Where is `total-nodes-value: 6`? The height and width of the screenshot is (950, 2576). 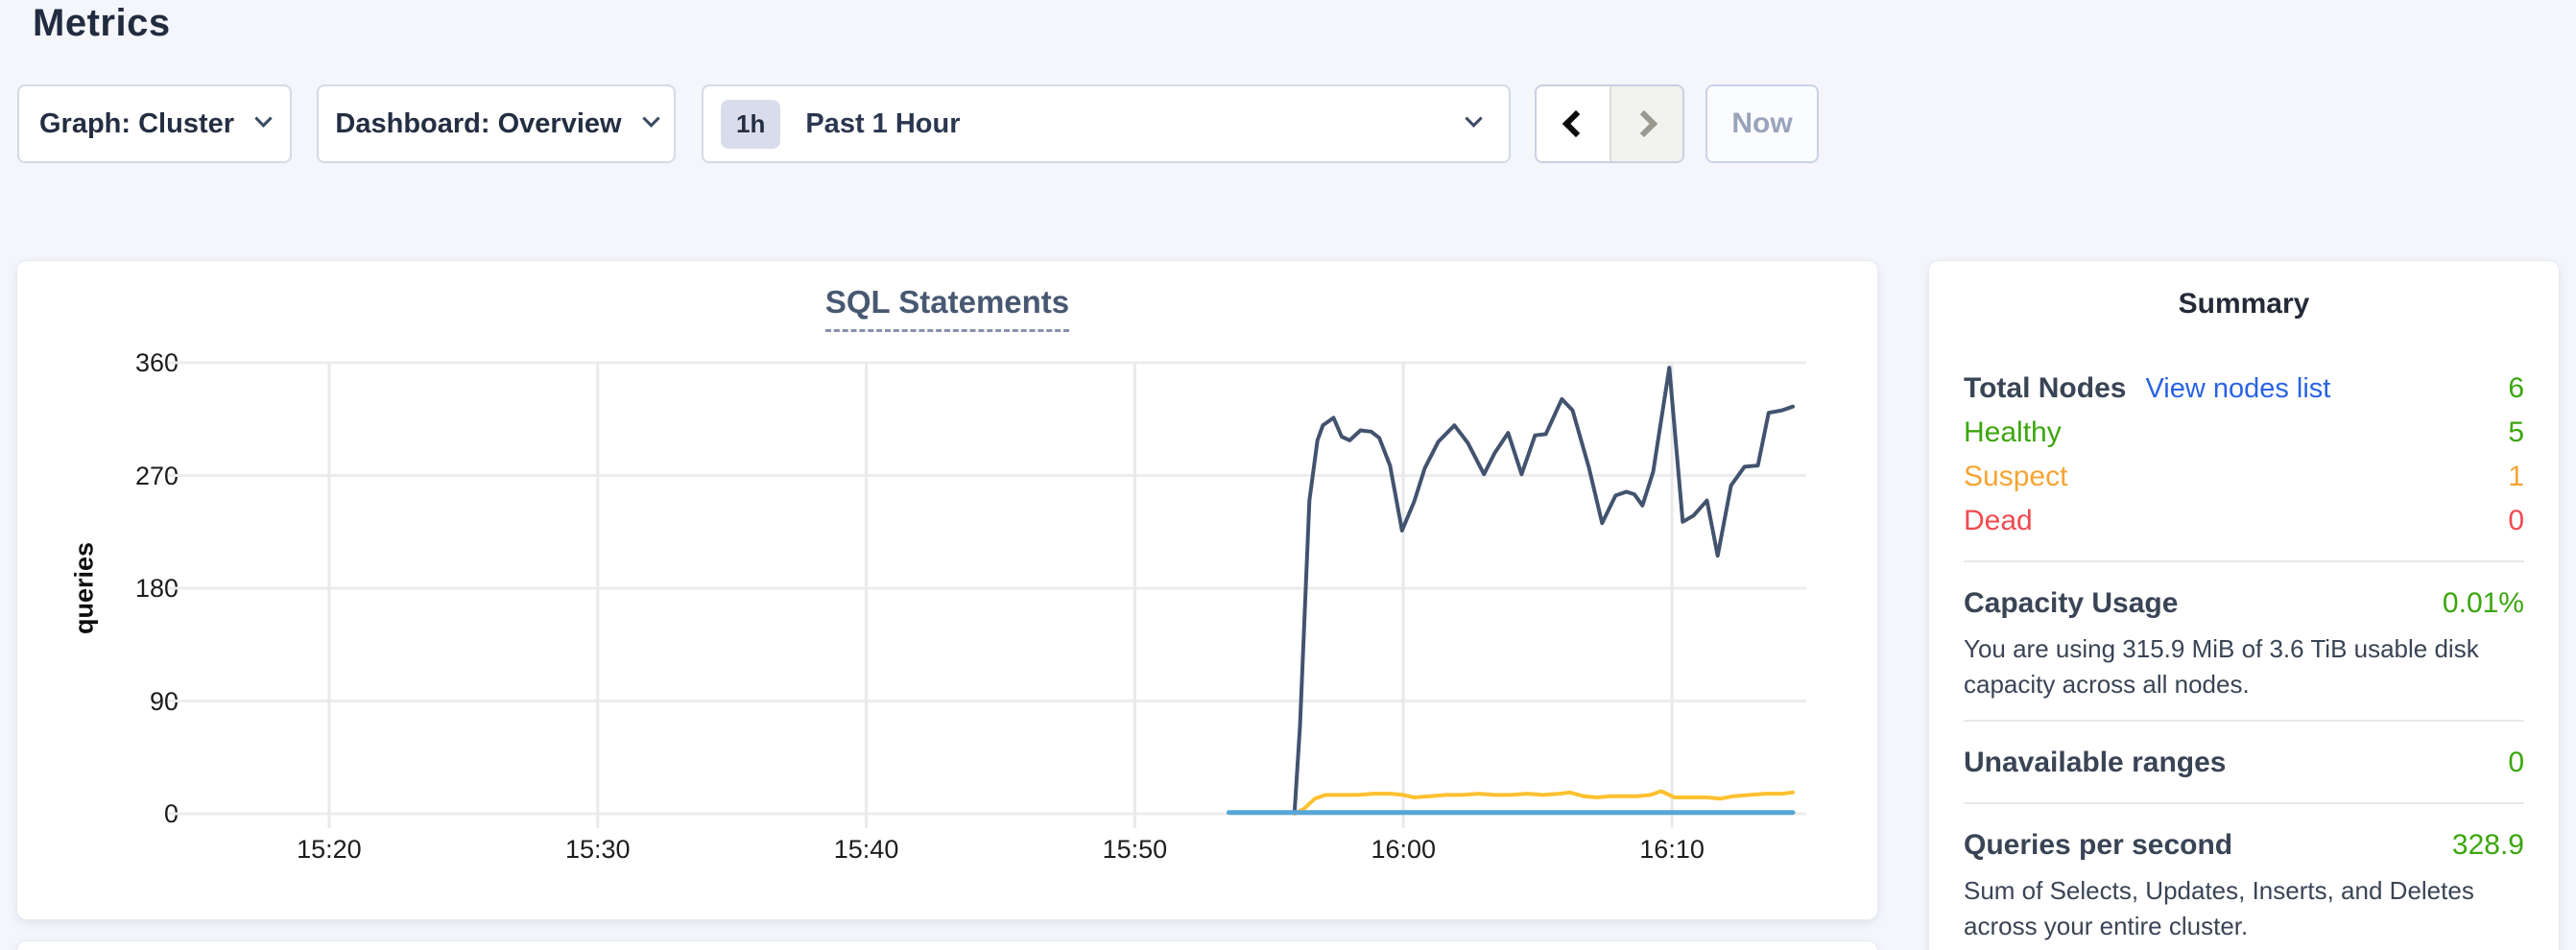 total-nodes-value: 6 is located at coordinates (2516, 388).